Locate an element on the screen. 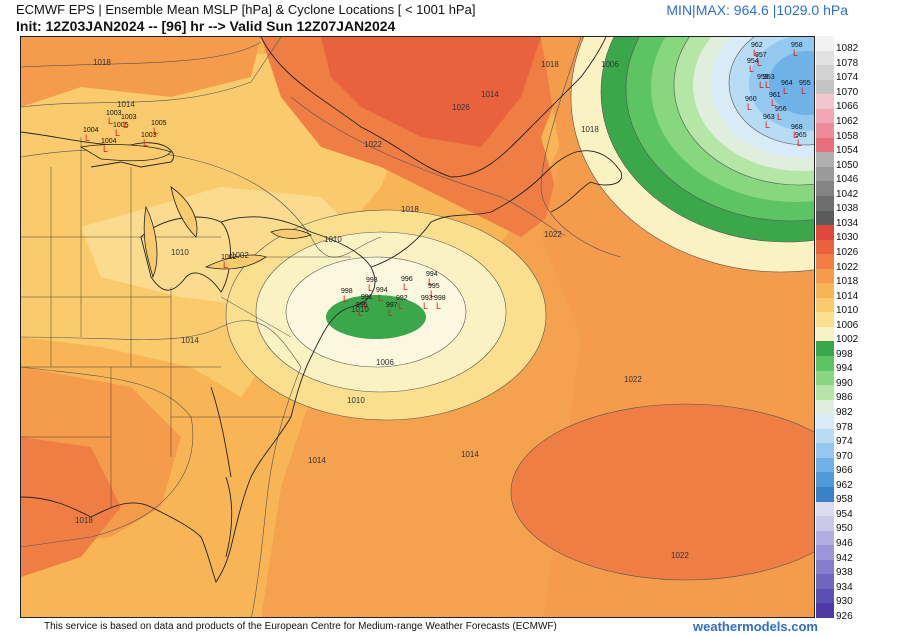 This screenshot has width=900, height=635. field-1026-canada is located at coordinates (431, 92).